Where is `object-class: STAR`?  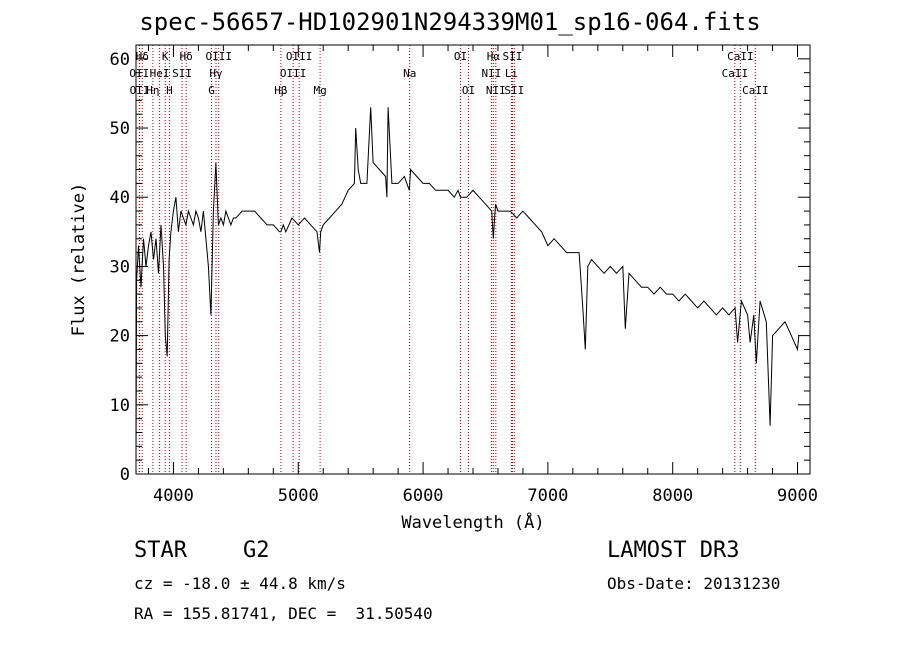 object-class: STAR is located at coordinates (160, 550).